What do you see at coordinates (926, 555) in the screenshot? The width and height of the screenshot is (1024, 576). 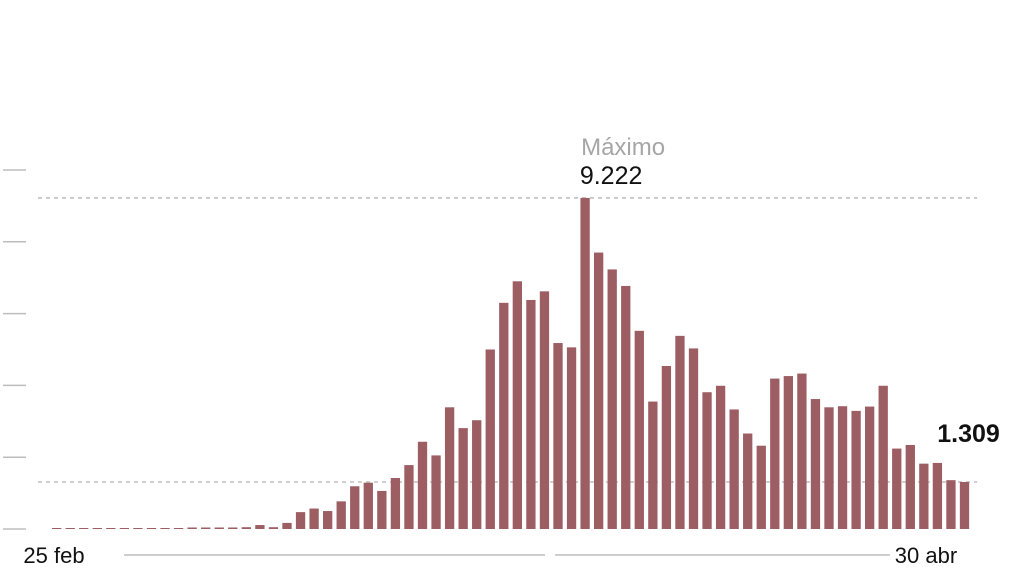 I see `x-end-label: 30 abr` at bounding box center [926, 555].